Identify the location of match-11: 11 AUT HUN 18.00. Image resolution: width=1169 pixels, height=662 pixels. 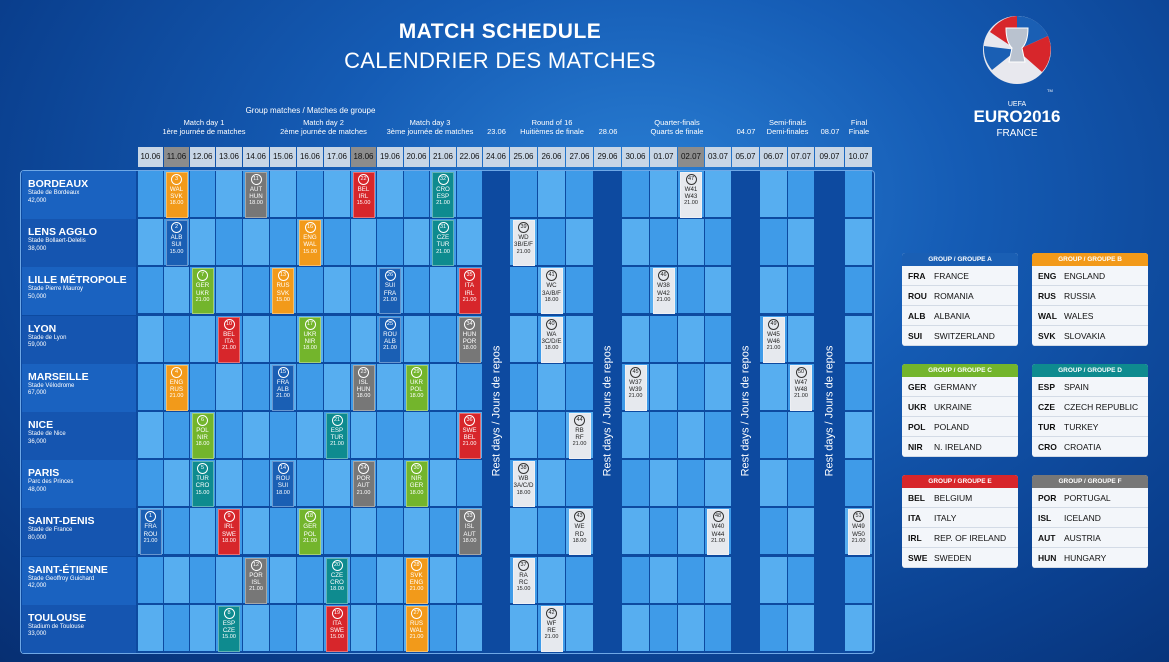
(256, 195).